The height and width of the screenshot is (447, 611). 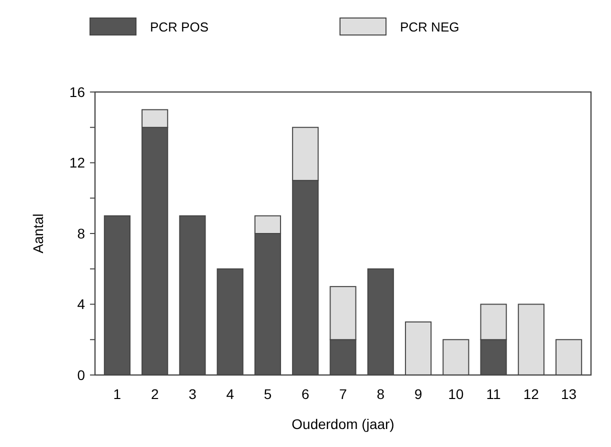 What do you see at coordinates (531, 394) in the screenshot?
I see `x-tick-label: 12` at bounding box center [531, 394].